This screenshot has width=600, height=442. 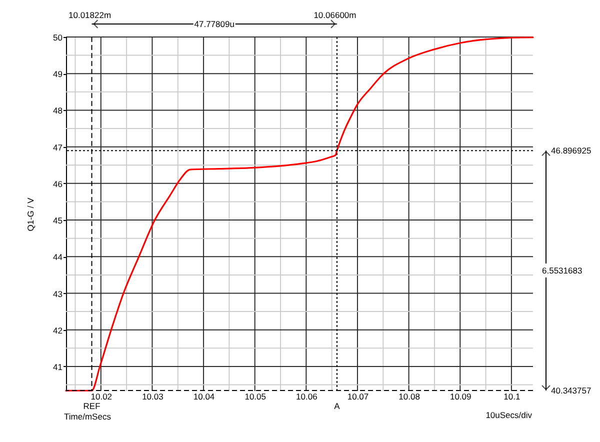 I want to click on ref-line-label: 40.343757, so click(x=571, y=390).